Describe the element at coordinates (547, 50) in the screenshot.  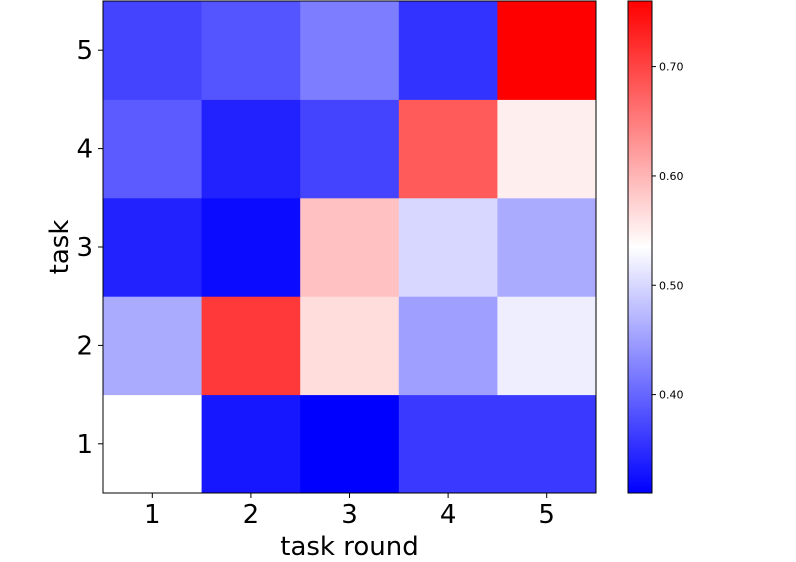
I see `heatmap-cell-task5-round5` at that location.